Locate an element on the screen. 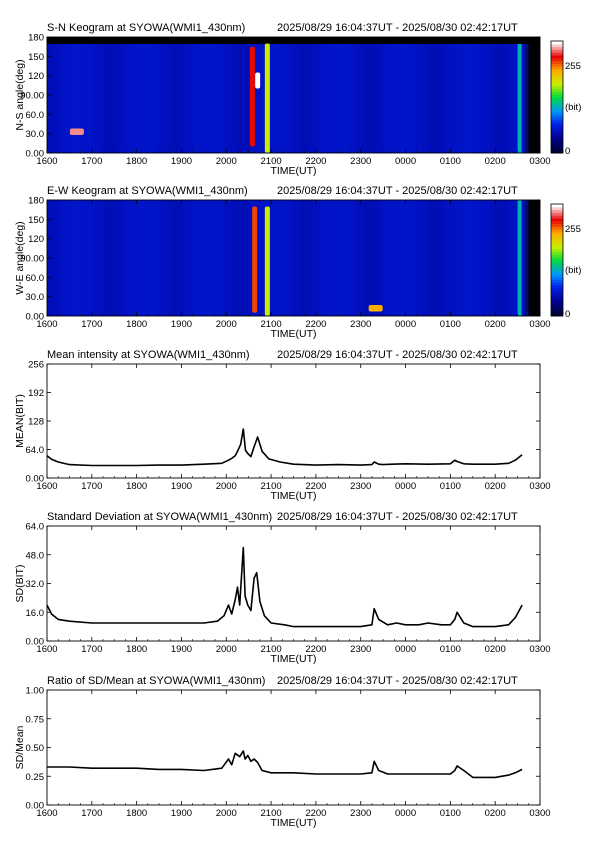  x-tick-label: 0100 is located at coordinates (450, 486).